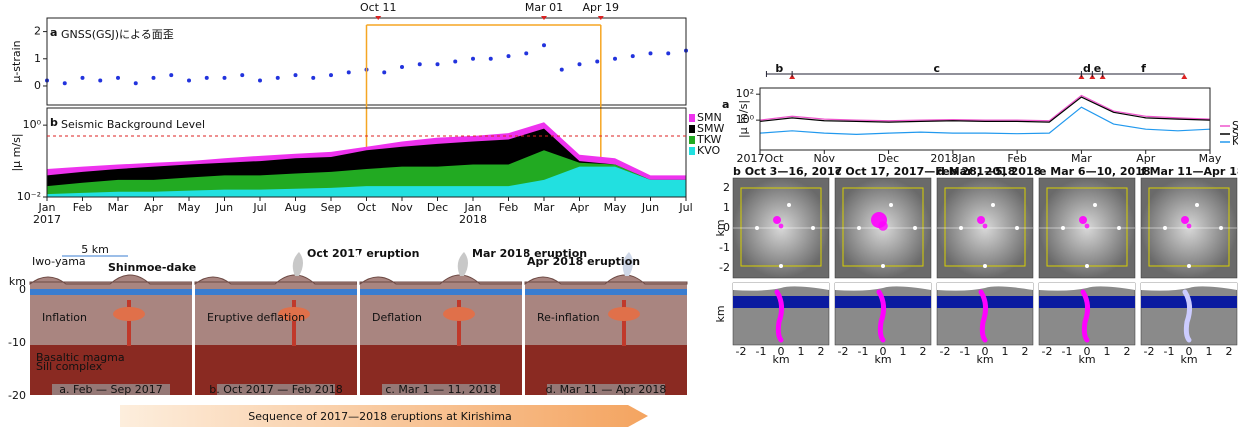 Image resolution: width=1238 pixels, height=427 pixels. I want to click on event-label: Mar 01, so click(544, 7).